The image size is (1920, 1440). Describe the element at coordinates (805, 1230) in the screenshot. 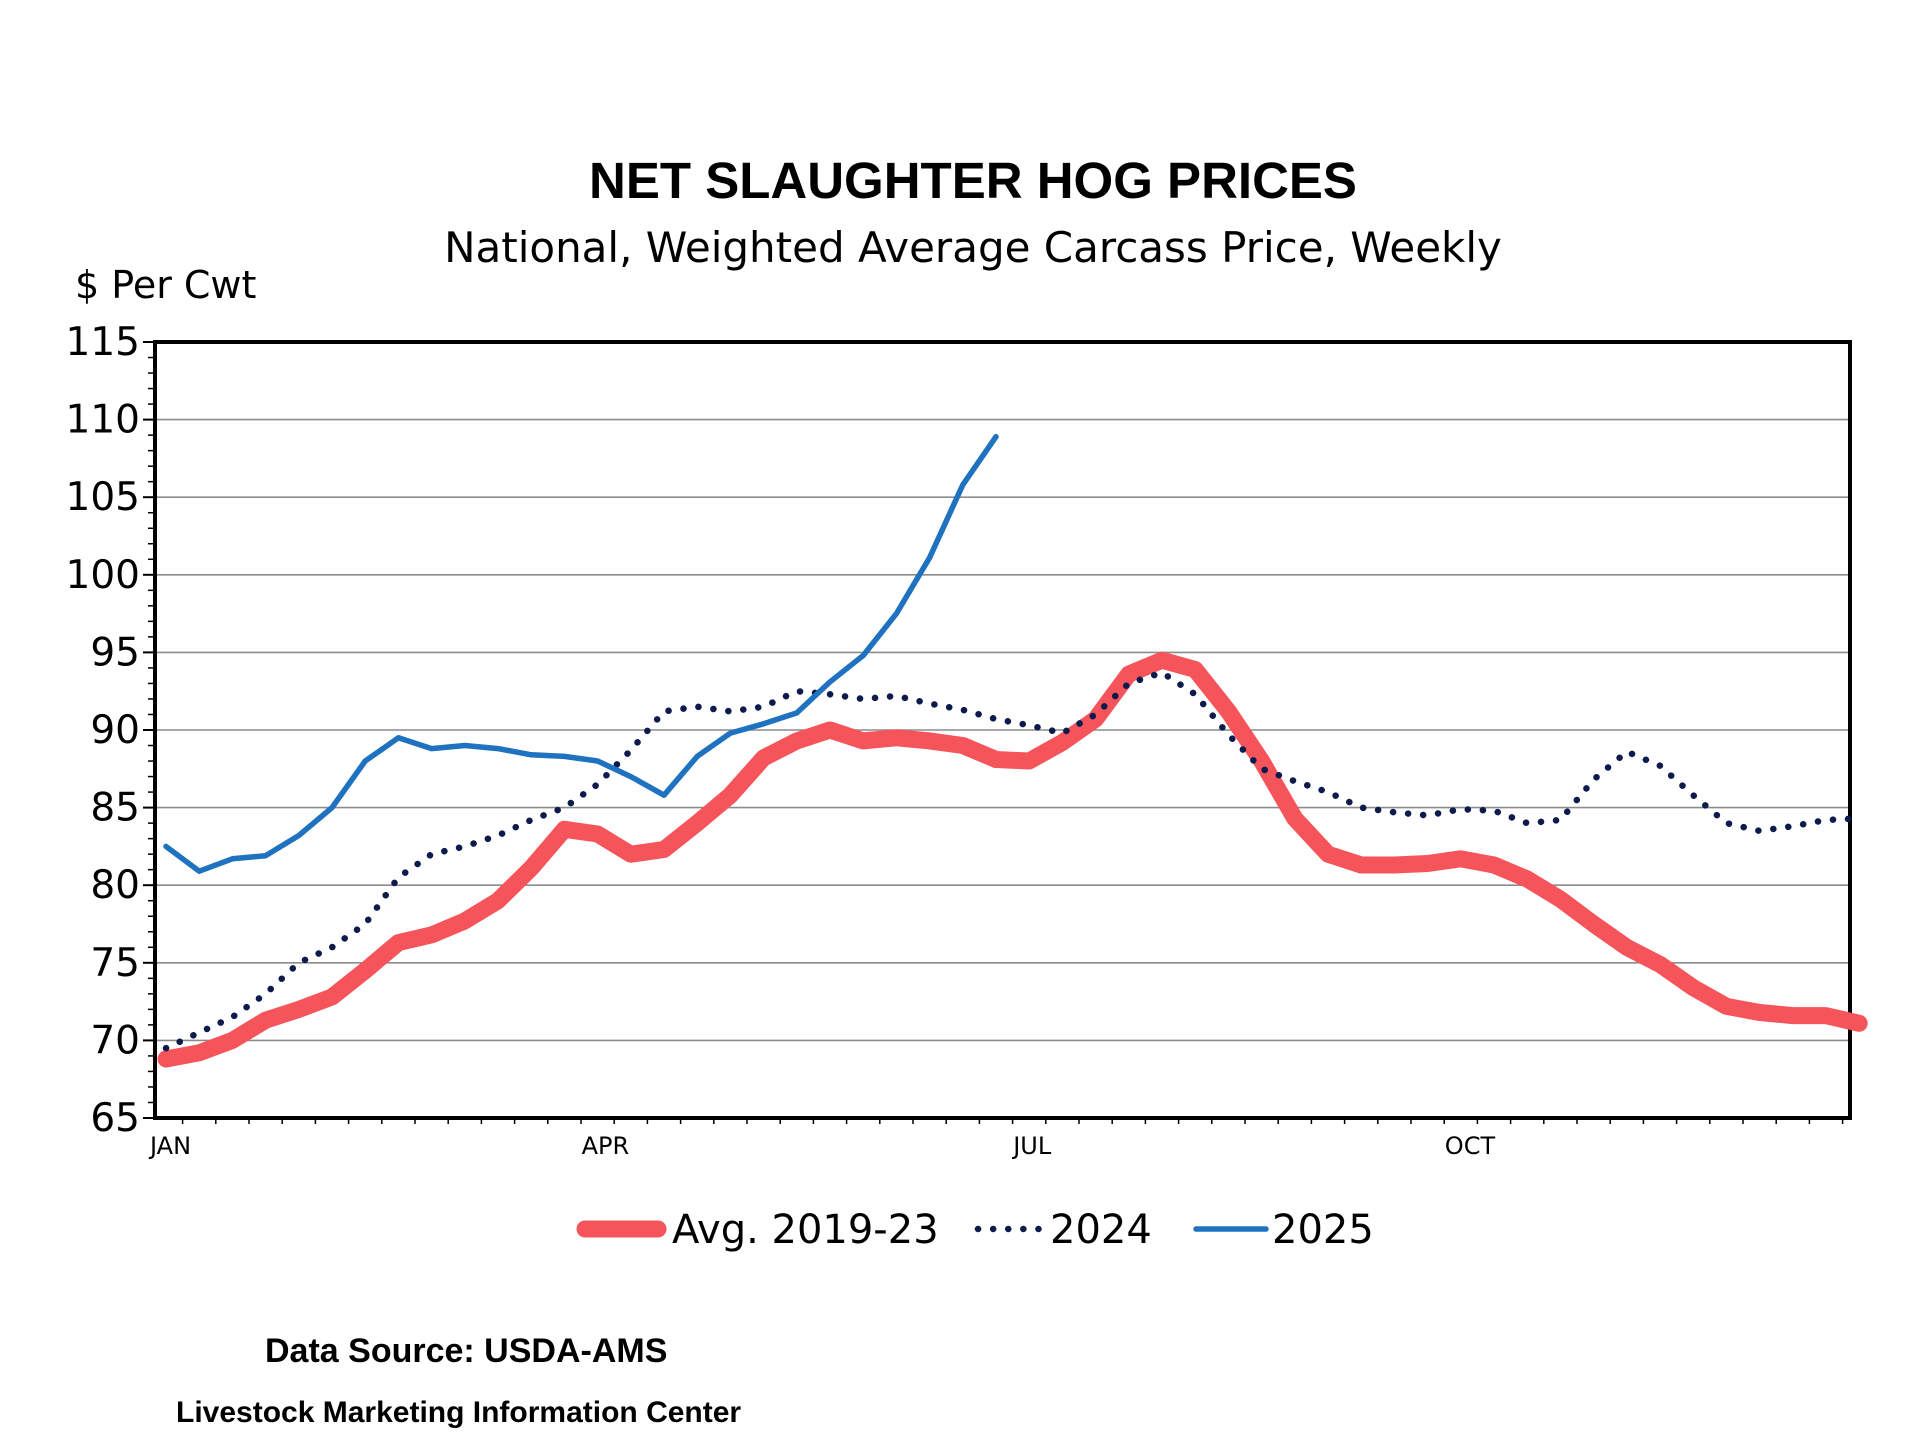

I see `legend-label-avg-2019-23: Avg. 2019-23` at that location.